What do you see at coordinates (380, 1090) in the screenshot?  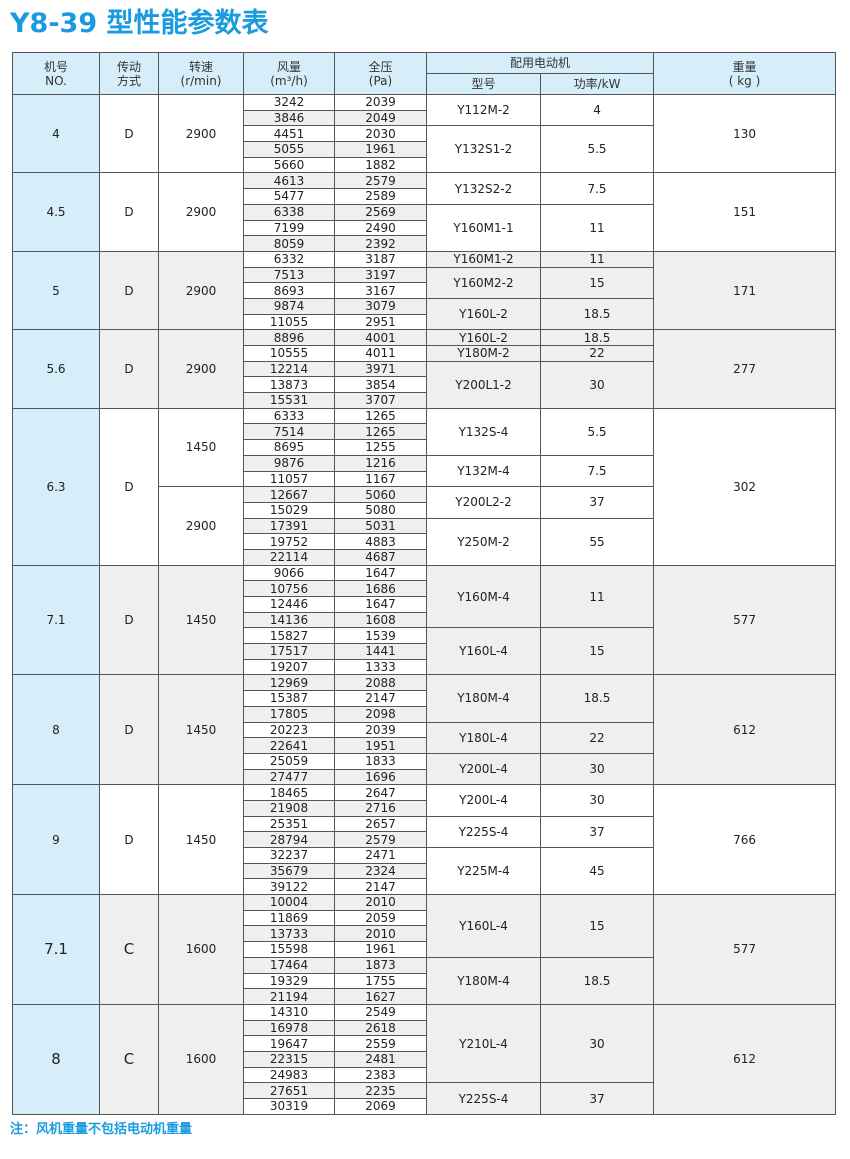 I see `pressure: 2235` at bounding box center [380, 1090].